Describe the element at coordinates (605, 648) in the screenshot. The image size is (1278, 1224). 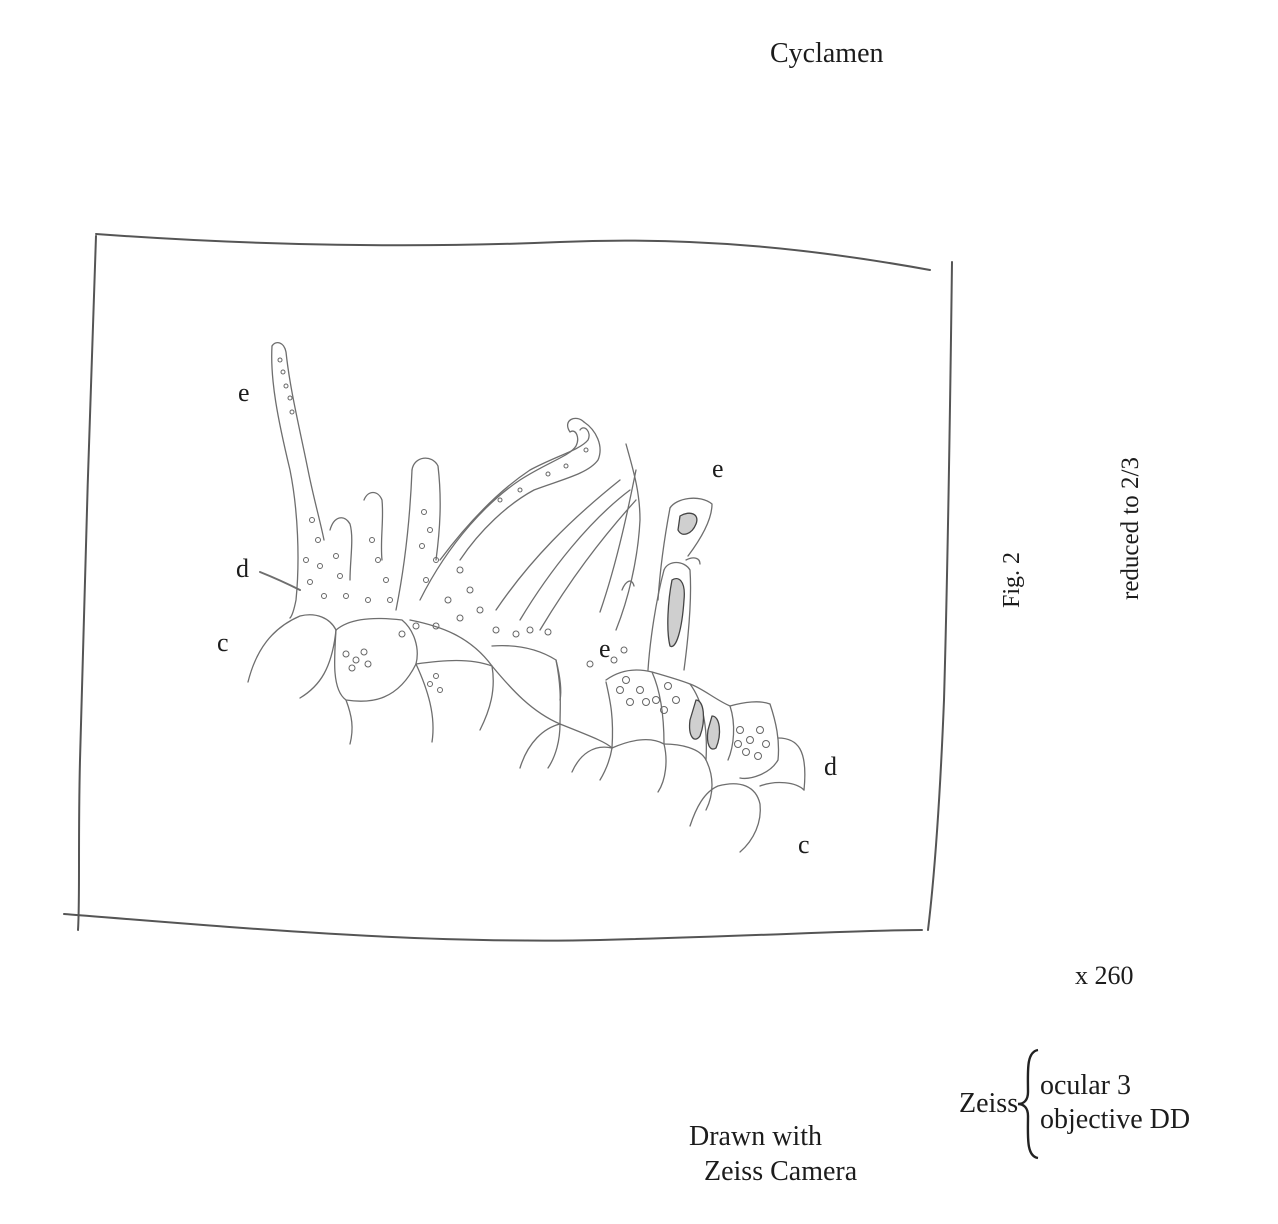
I see `label-e-mid: e` at that location.